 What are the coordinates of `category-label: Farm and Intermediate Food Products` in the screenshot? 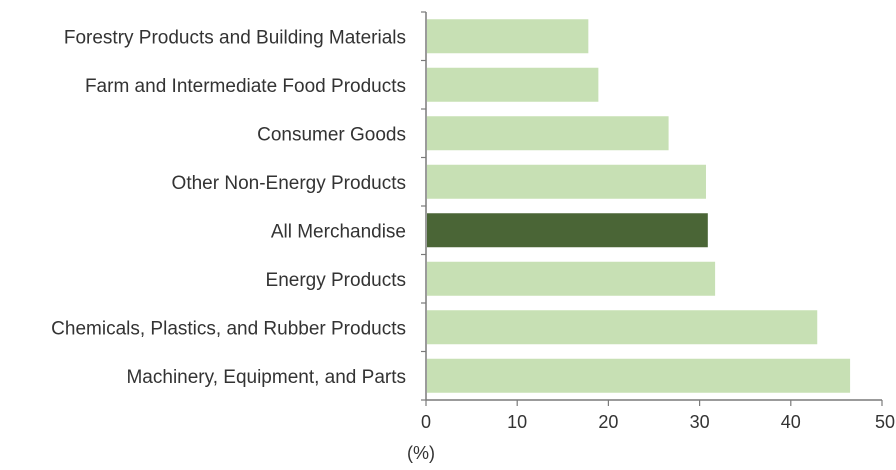 It's located at (245, 86).